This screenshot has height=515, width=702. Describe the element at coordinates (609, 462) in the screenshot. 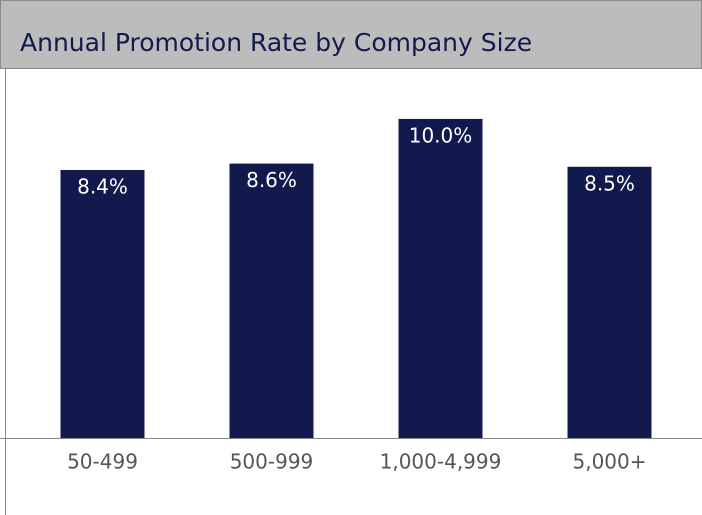

I see `x-tick-label: 5,000+` at that location.